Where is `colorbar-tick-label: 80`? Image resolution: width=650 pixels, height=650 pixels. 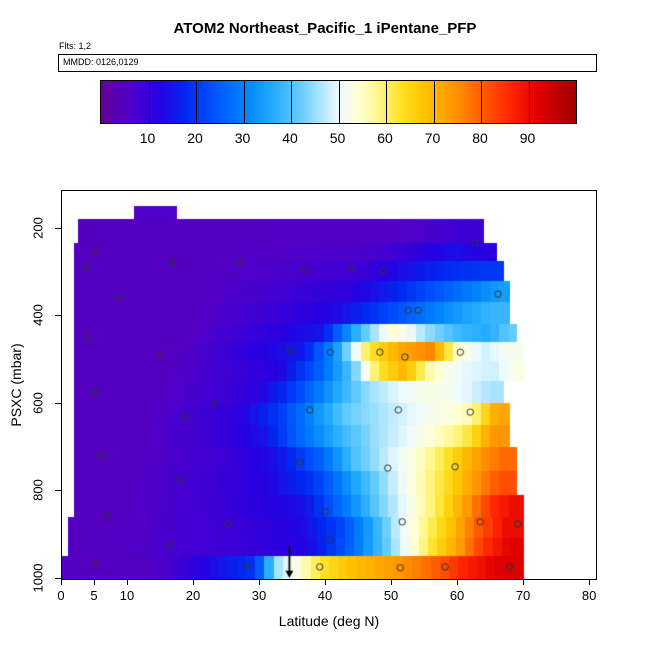
colorbar-tick-label: 80 is located at coordinates (480, 138).